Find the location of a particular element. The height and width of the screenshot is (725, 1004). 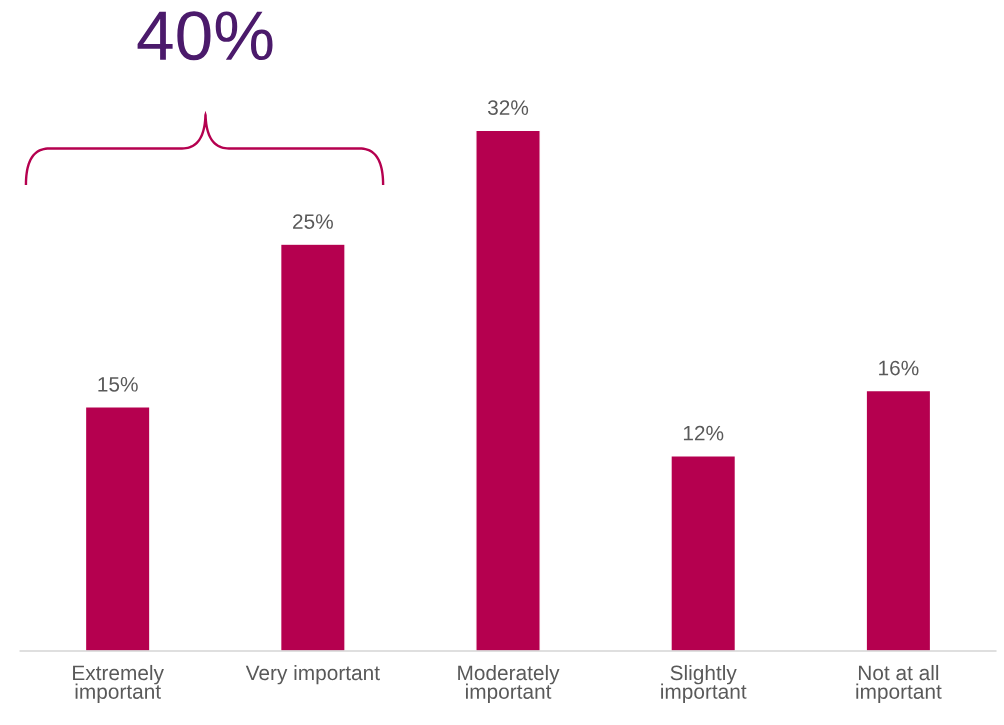

data-label: 12% is located at coordinates (703, 433).